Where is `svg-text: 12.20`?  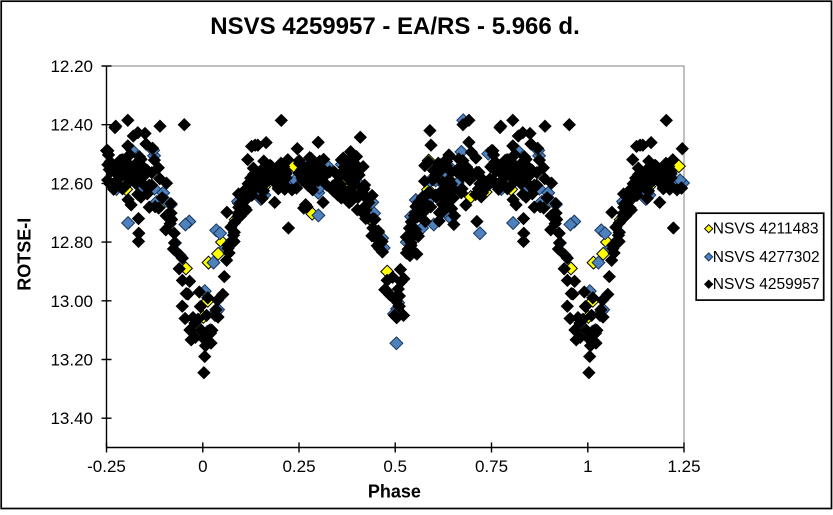 svg-text: 12.20 is located at coordinates (71, 66).